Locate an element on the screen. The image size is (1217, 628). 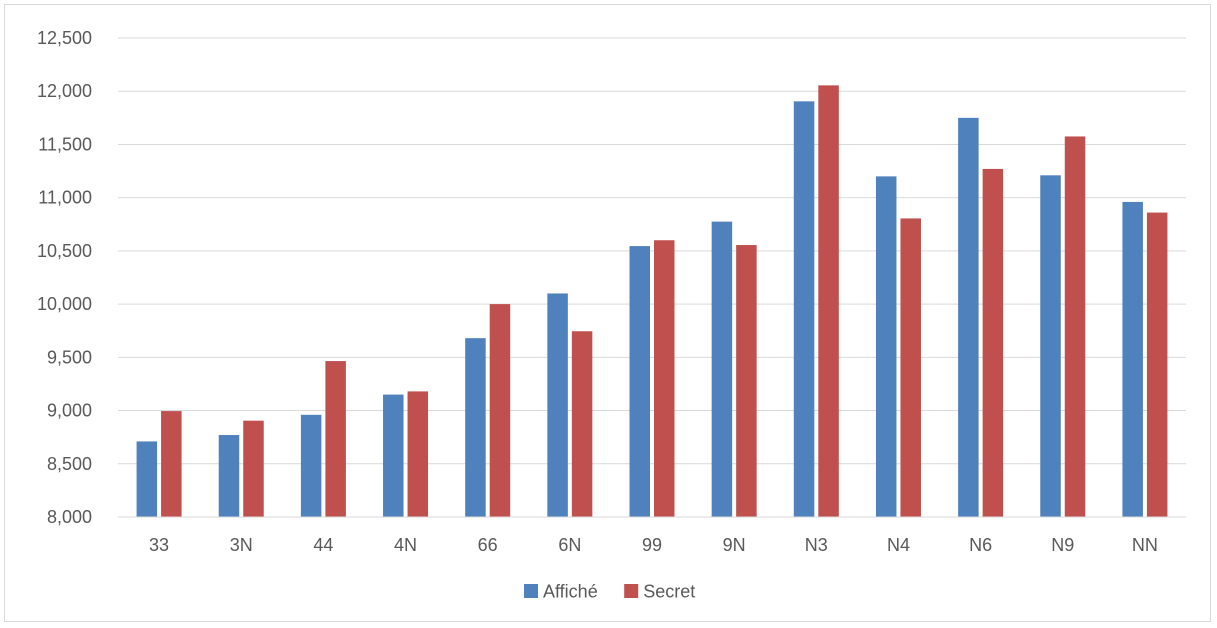
bar-secret-nn is located at coordinates (1157, 364).